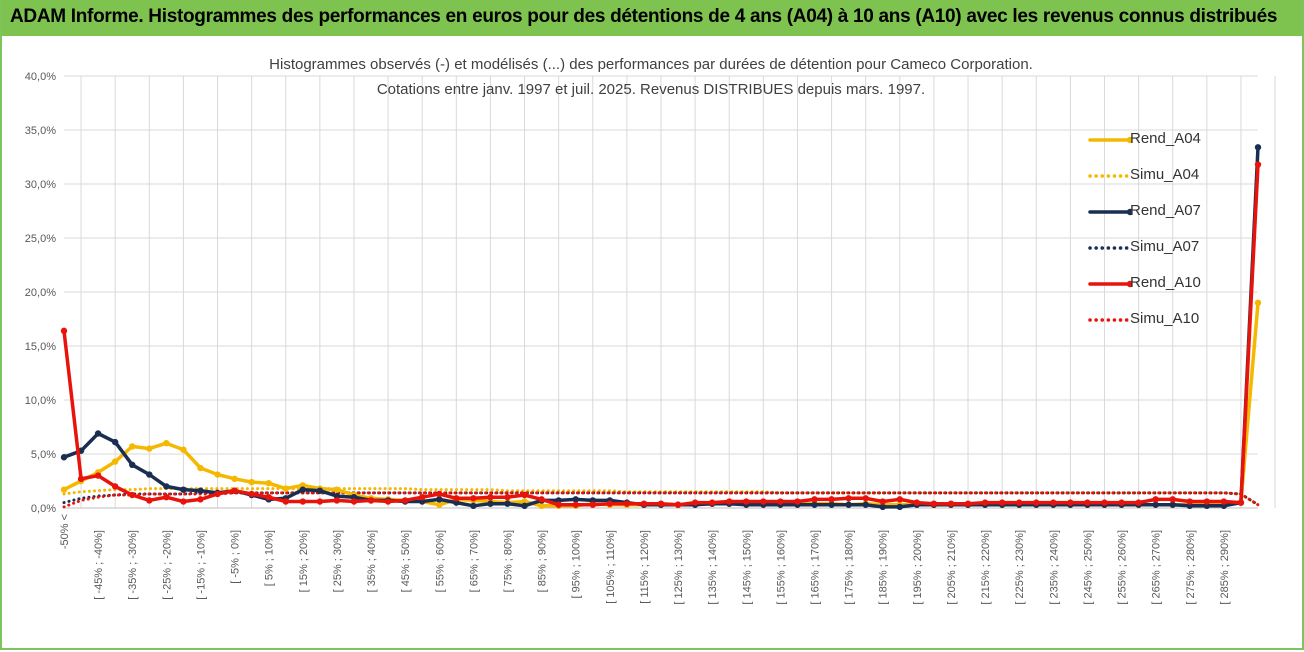 Image resolution: width=1304 pixels, height=652 pixels. I want to click on x-tick-label: [ 275% ; 280%], so click(1191, 567).